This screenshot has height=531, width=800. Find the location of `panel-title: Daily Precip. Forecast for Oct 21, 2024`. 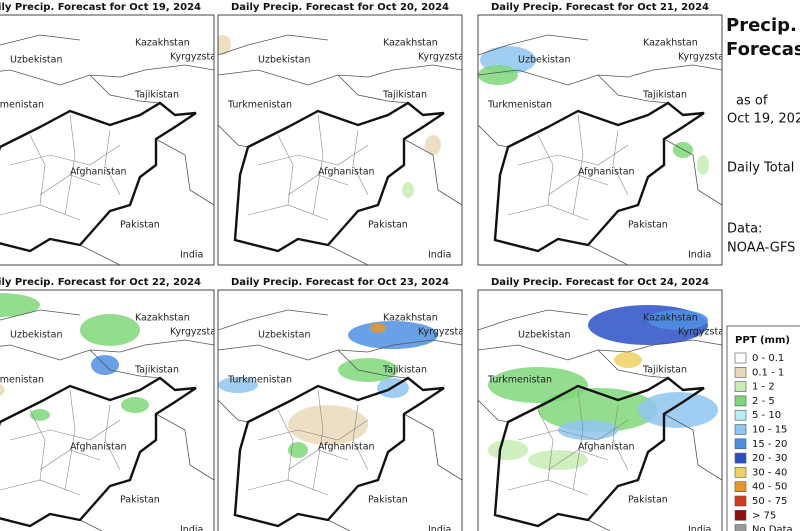

panel-title: Daily Precip. Forecast for Oct 21, 2024 is located at coordinates (600, 7).